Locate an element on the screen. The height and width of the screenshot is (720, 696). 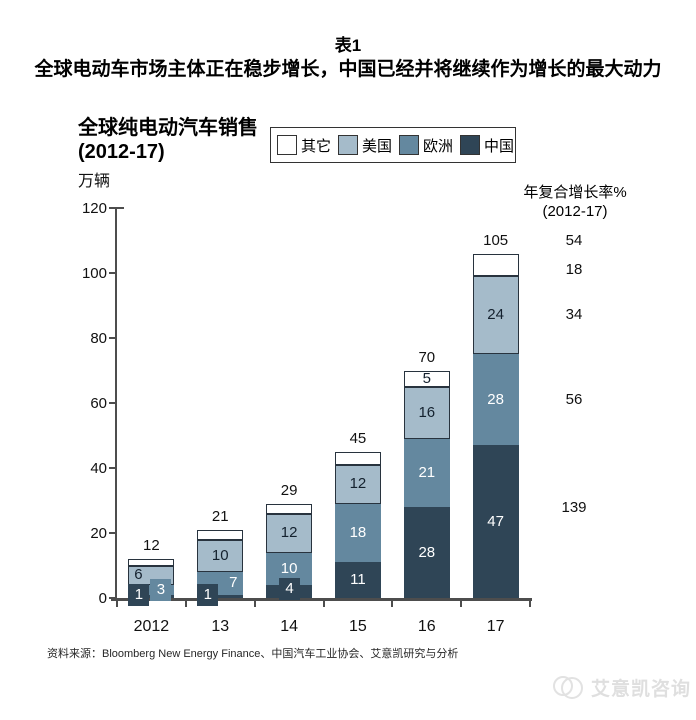
y-tick-label: 60 is located at coordinates (98, 403).